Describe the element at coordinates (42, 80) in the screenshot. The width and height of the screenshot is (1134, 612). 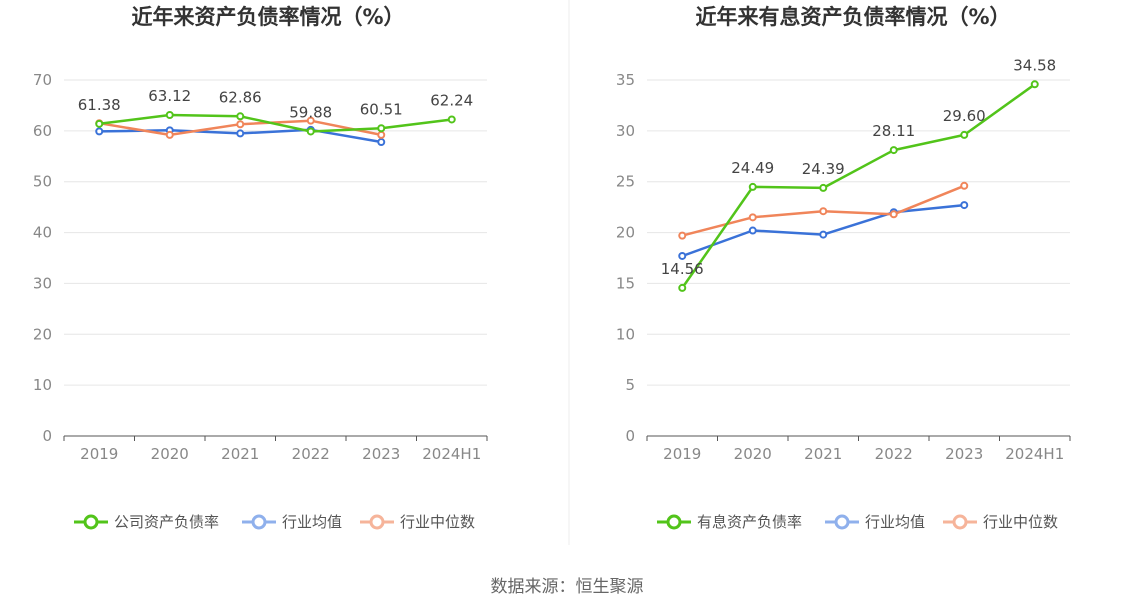
I see `y-tick-label: 70` at that location.